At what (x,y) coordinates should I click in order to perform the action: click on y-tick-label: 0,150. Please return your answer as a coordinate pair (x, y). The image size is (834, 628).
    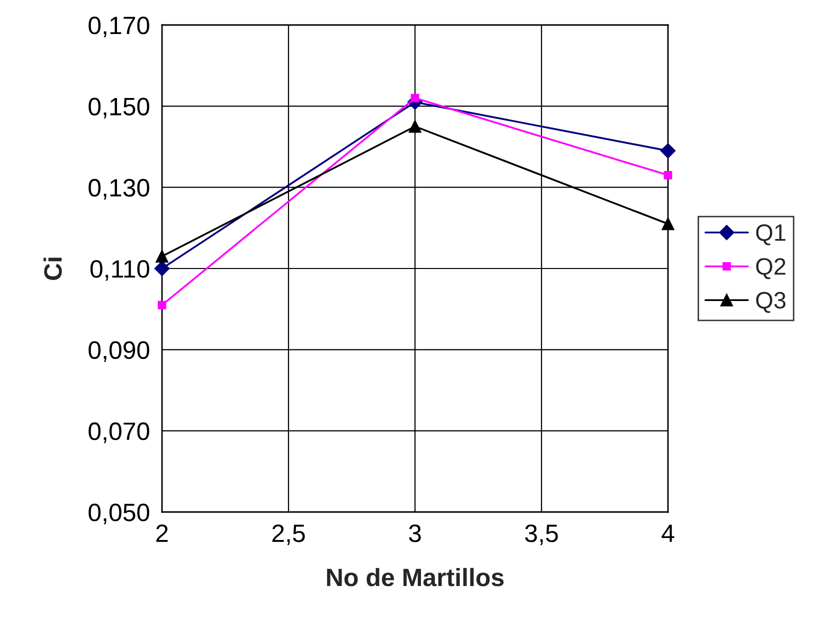
    Looking at the image, I should click on (119, 108).